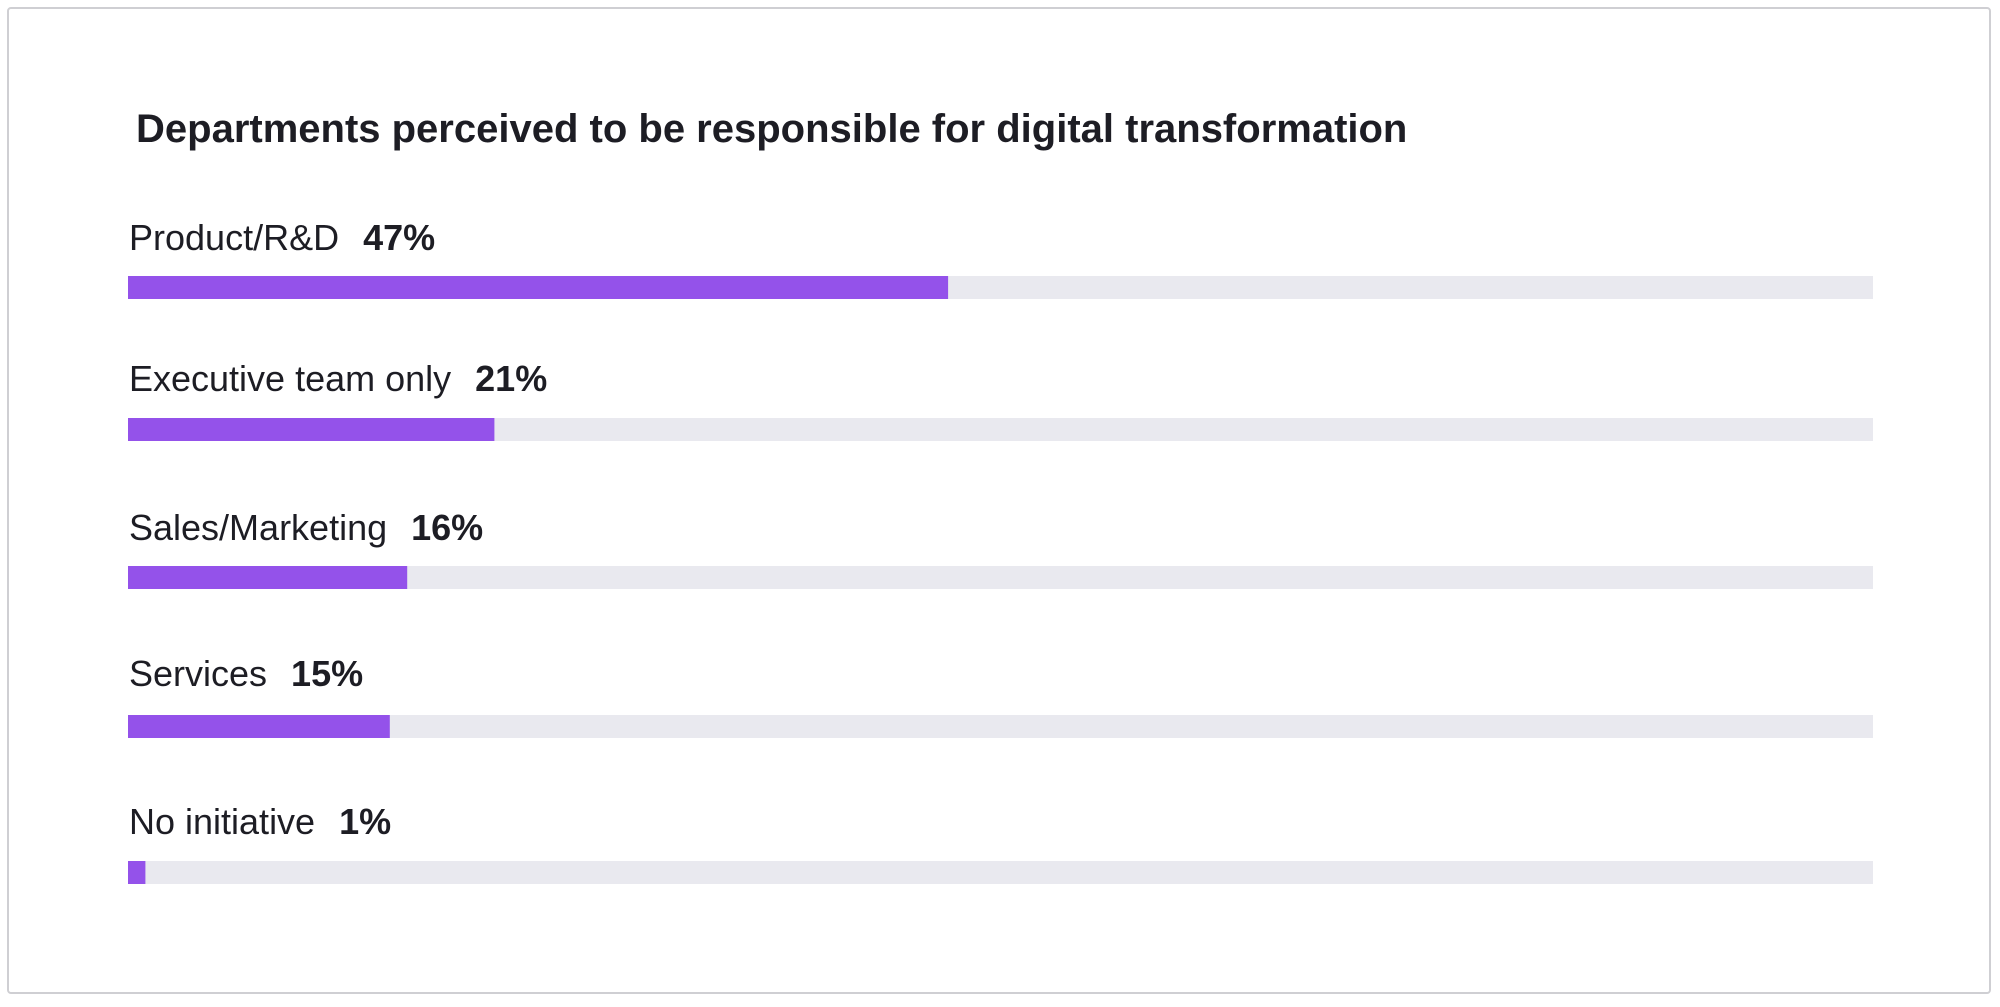  Describe the element at coordinates (365, 821) in the screenshot. I see `value-label: 1%` at that location.